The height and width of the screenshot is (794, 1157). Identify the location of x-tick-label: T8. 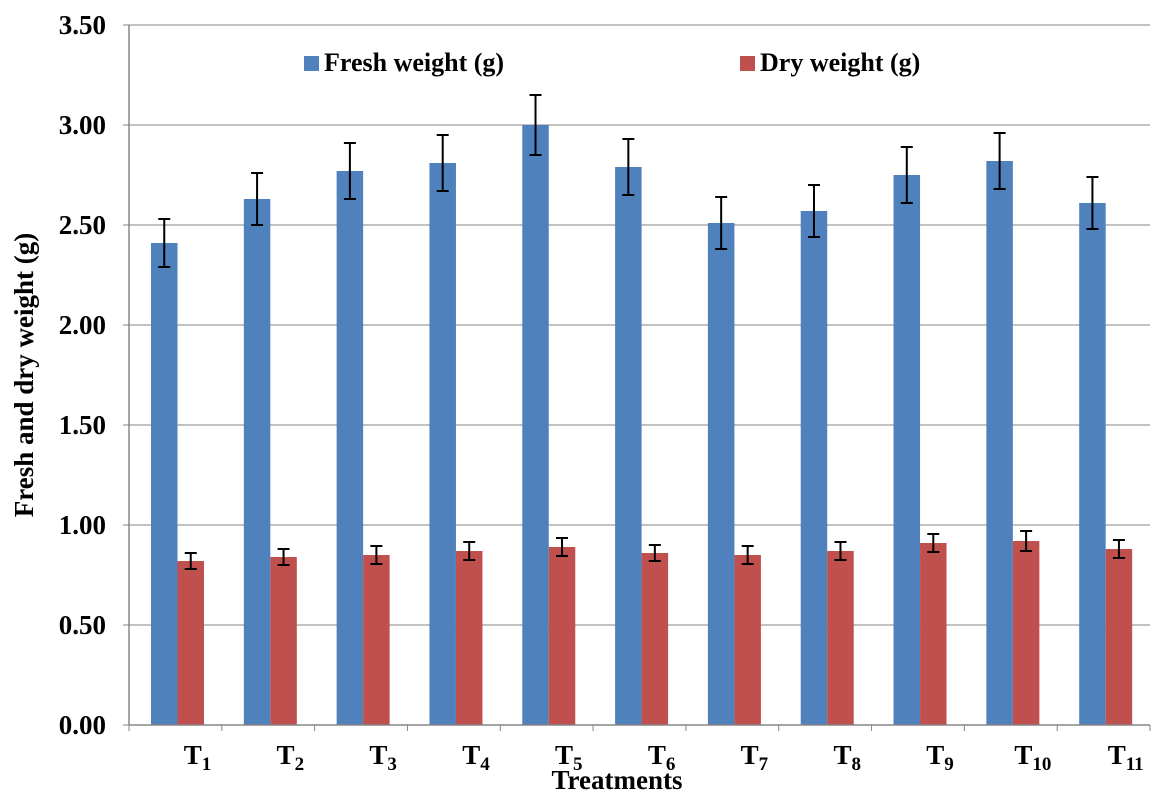
(847, 757).